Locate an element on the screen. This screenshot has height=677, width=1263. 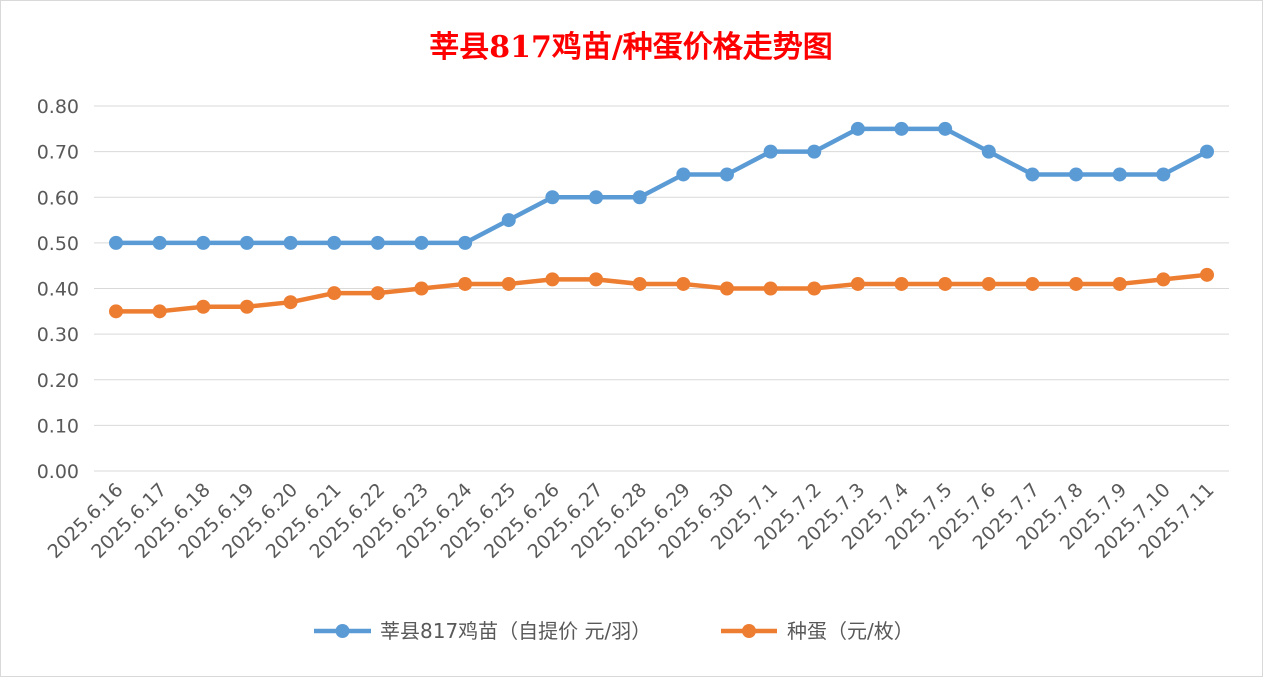
y-axis-ticks: 0.00 0.10 0.20 0.30 0.40 0.50 0.60 0.70 0.80 is located at coordinates (58, 289).